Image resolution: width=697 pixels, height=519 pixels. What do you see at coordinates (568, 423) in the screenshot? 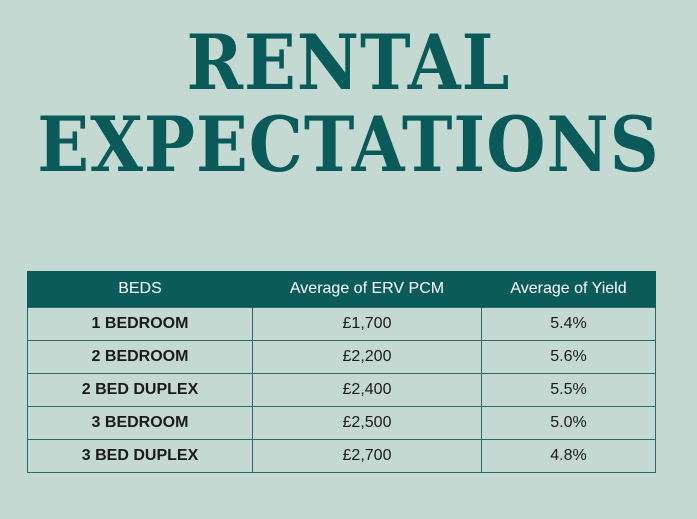
I see `yield-cell: 5.0%` at bounding box center [568, 423].